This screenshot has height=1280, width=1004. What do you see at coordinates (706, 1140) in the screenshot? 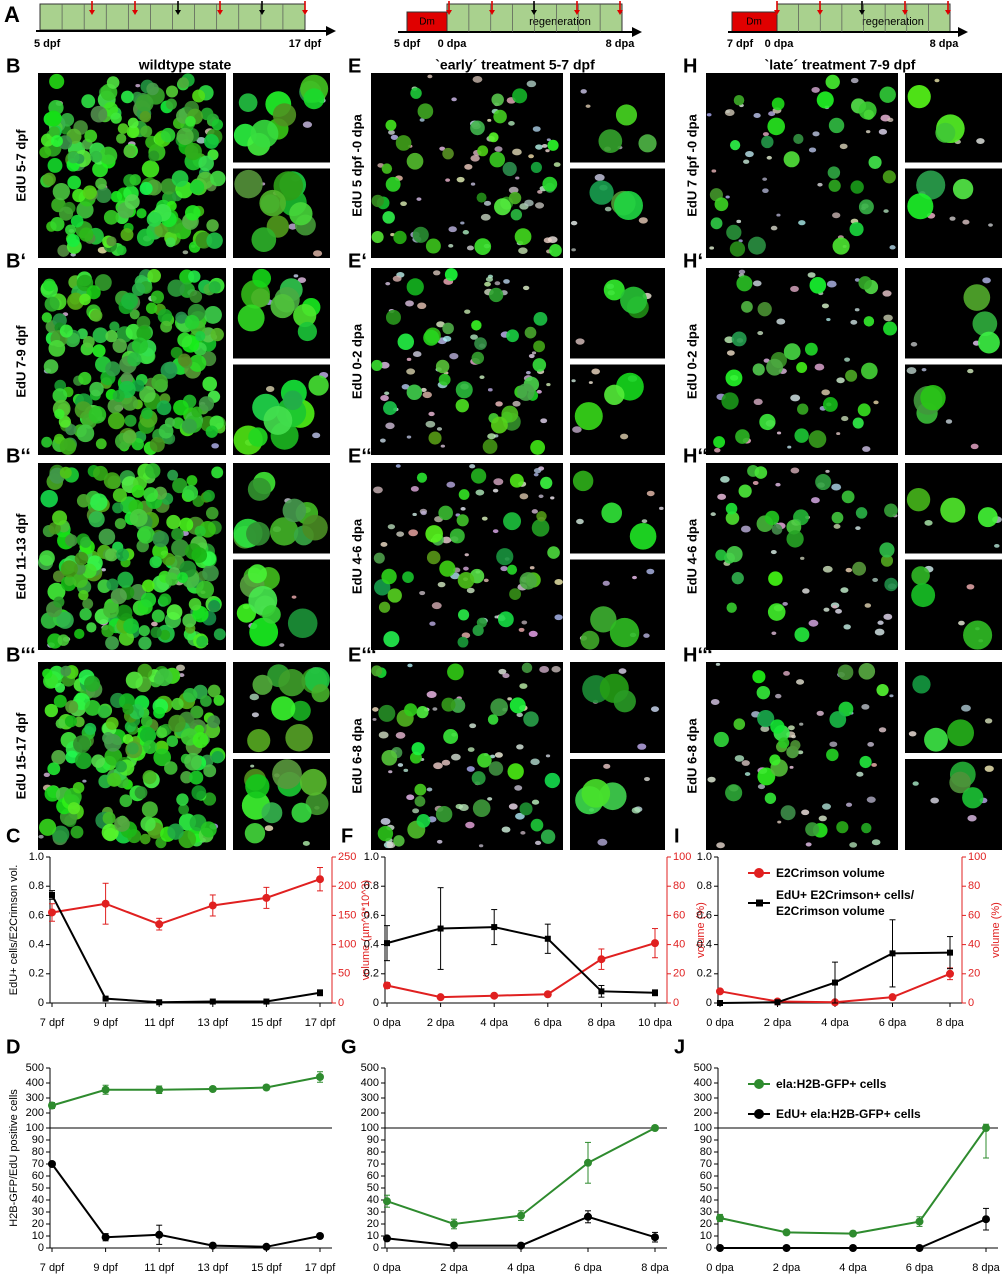
I see `y-tick-label: 90` at bounding box center [706, 1140].